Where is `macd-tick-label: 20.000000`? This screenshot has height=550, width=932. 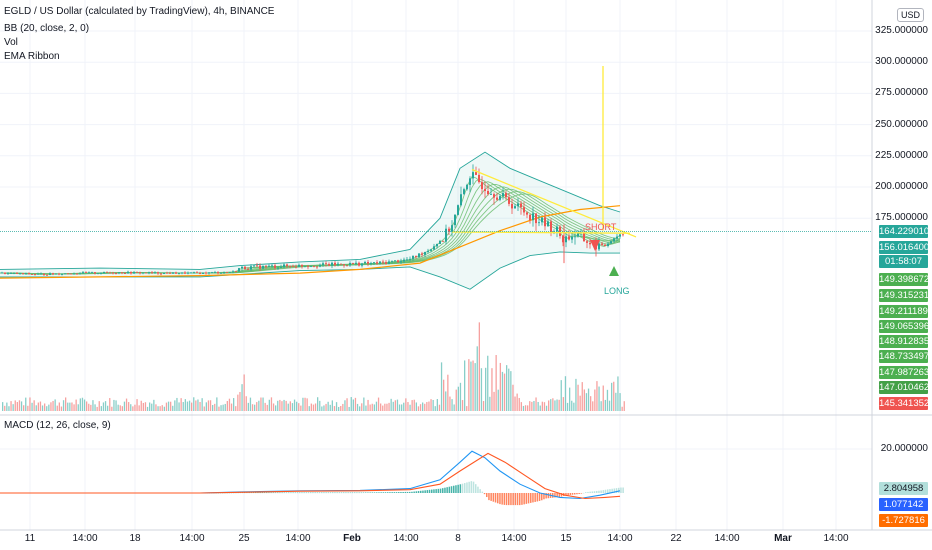 macd-tick-label: 20.000000 is located at coordinates (904, 448).